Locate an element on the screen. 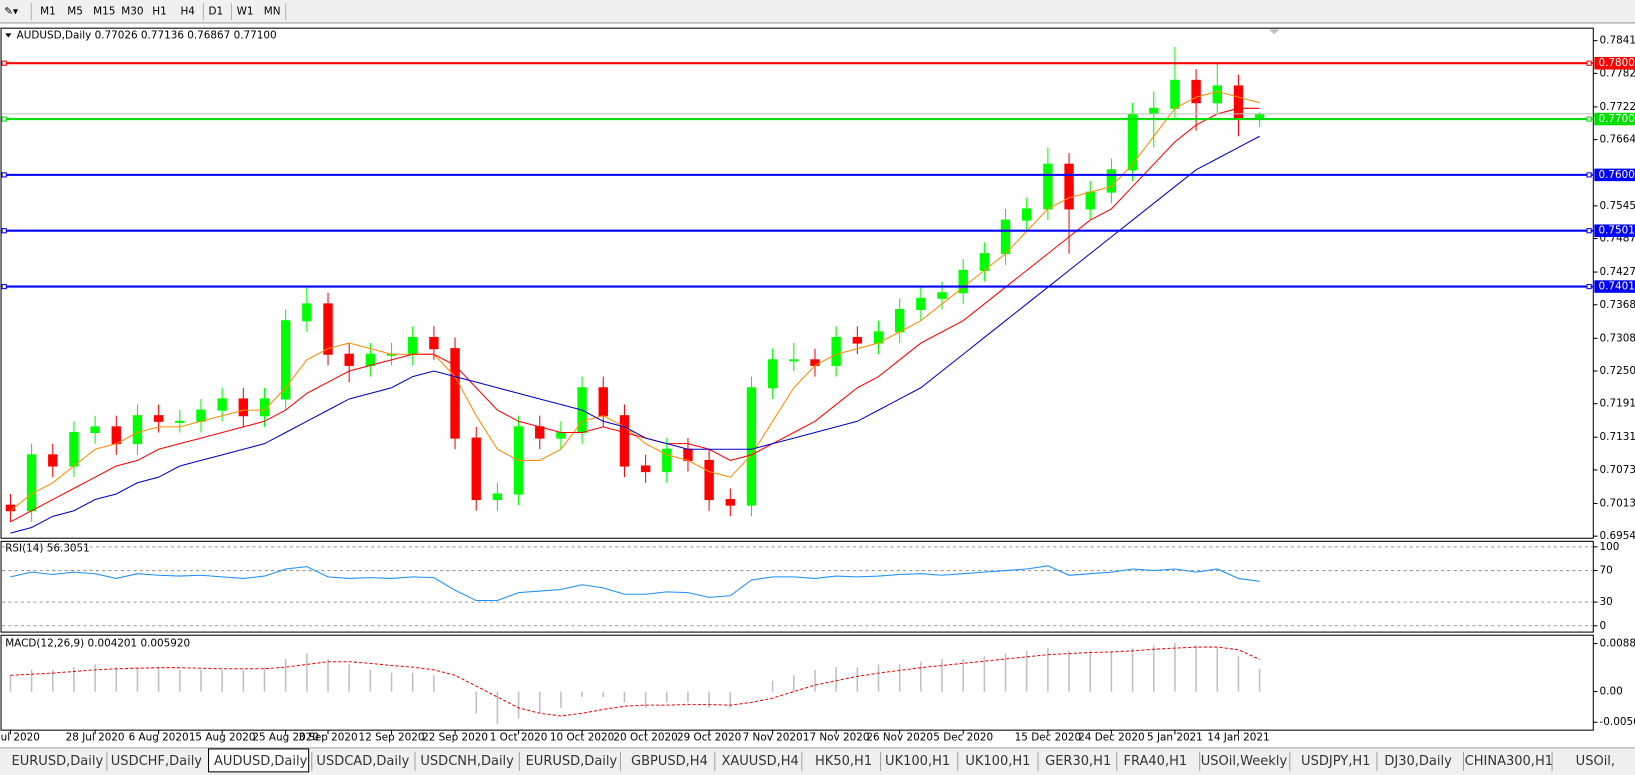  tab: USDCAD,Daily is located at coordinates (366, 761).